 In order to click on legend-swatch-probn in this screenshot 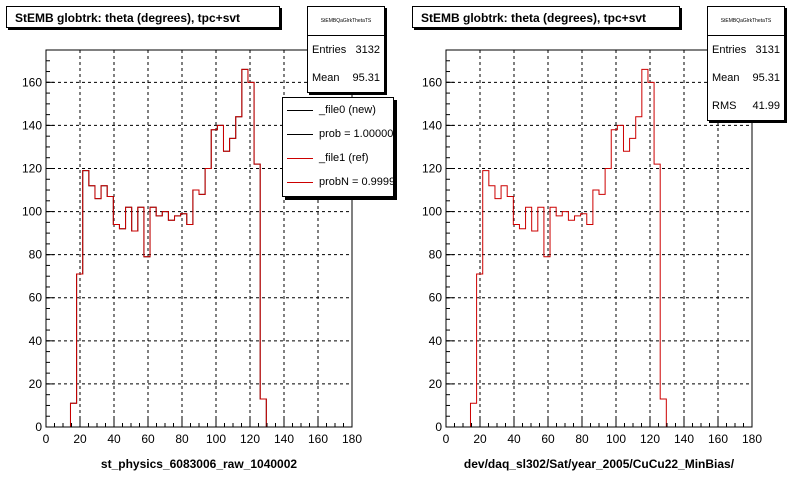, I will do `click(300, 182)`.